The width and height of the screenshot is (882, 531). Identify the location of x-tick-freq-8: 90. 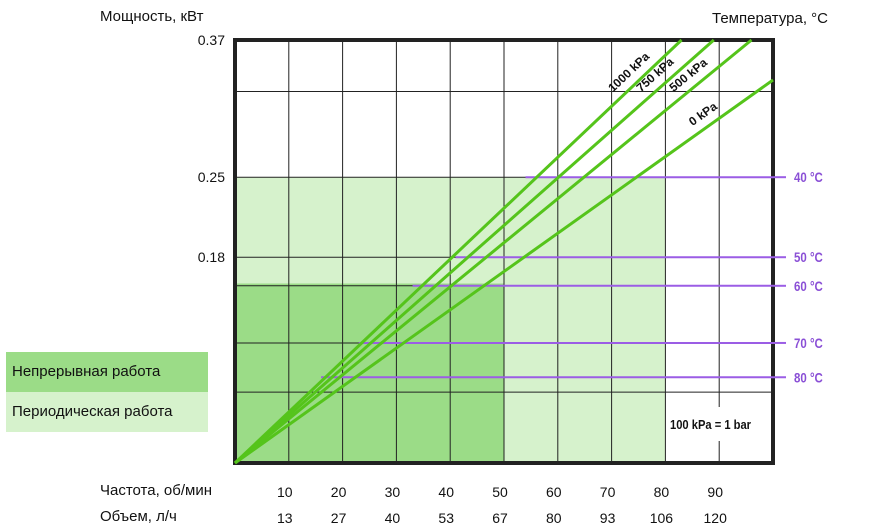
(715, 492).